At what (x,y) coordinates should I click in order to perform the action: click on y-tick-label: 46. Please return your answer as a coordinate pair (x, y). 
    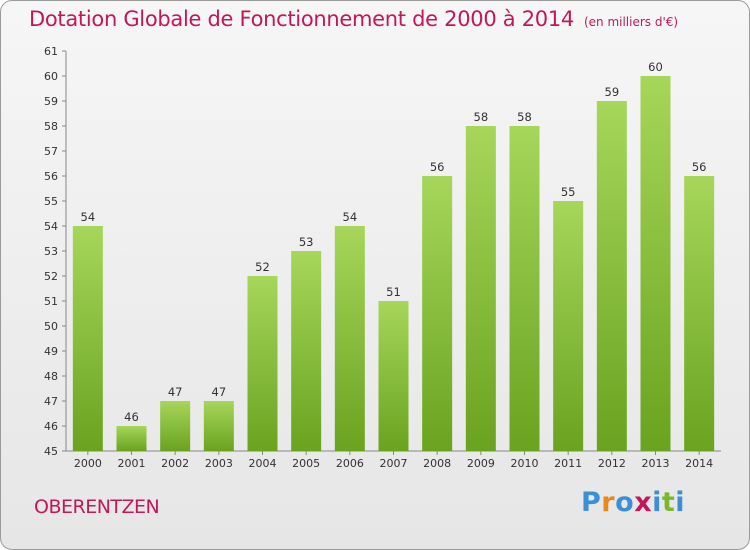
    Looking at the image, I should click on (51, 426).